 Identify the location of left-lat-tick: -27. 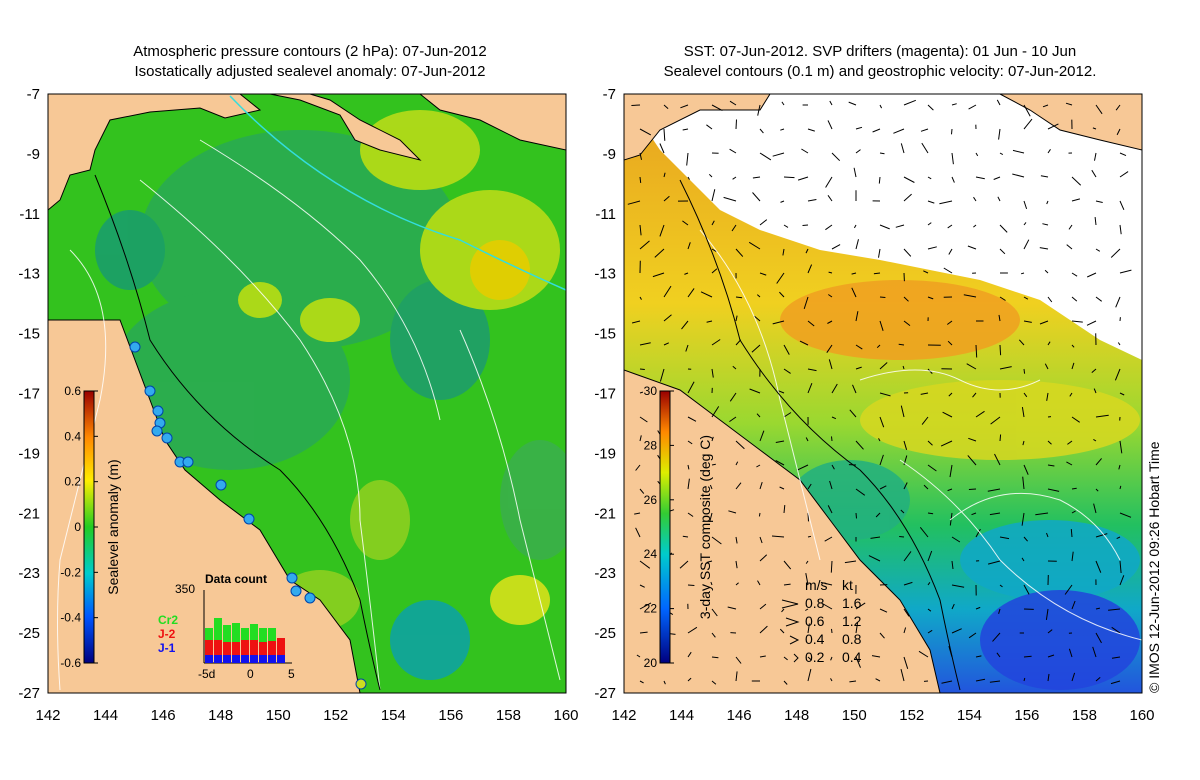
(29, 693).